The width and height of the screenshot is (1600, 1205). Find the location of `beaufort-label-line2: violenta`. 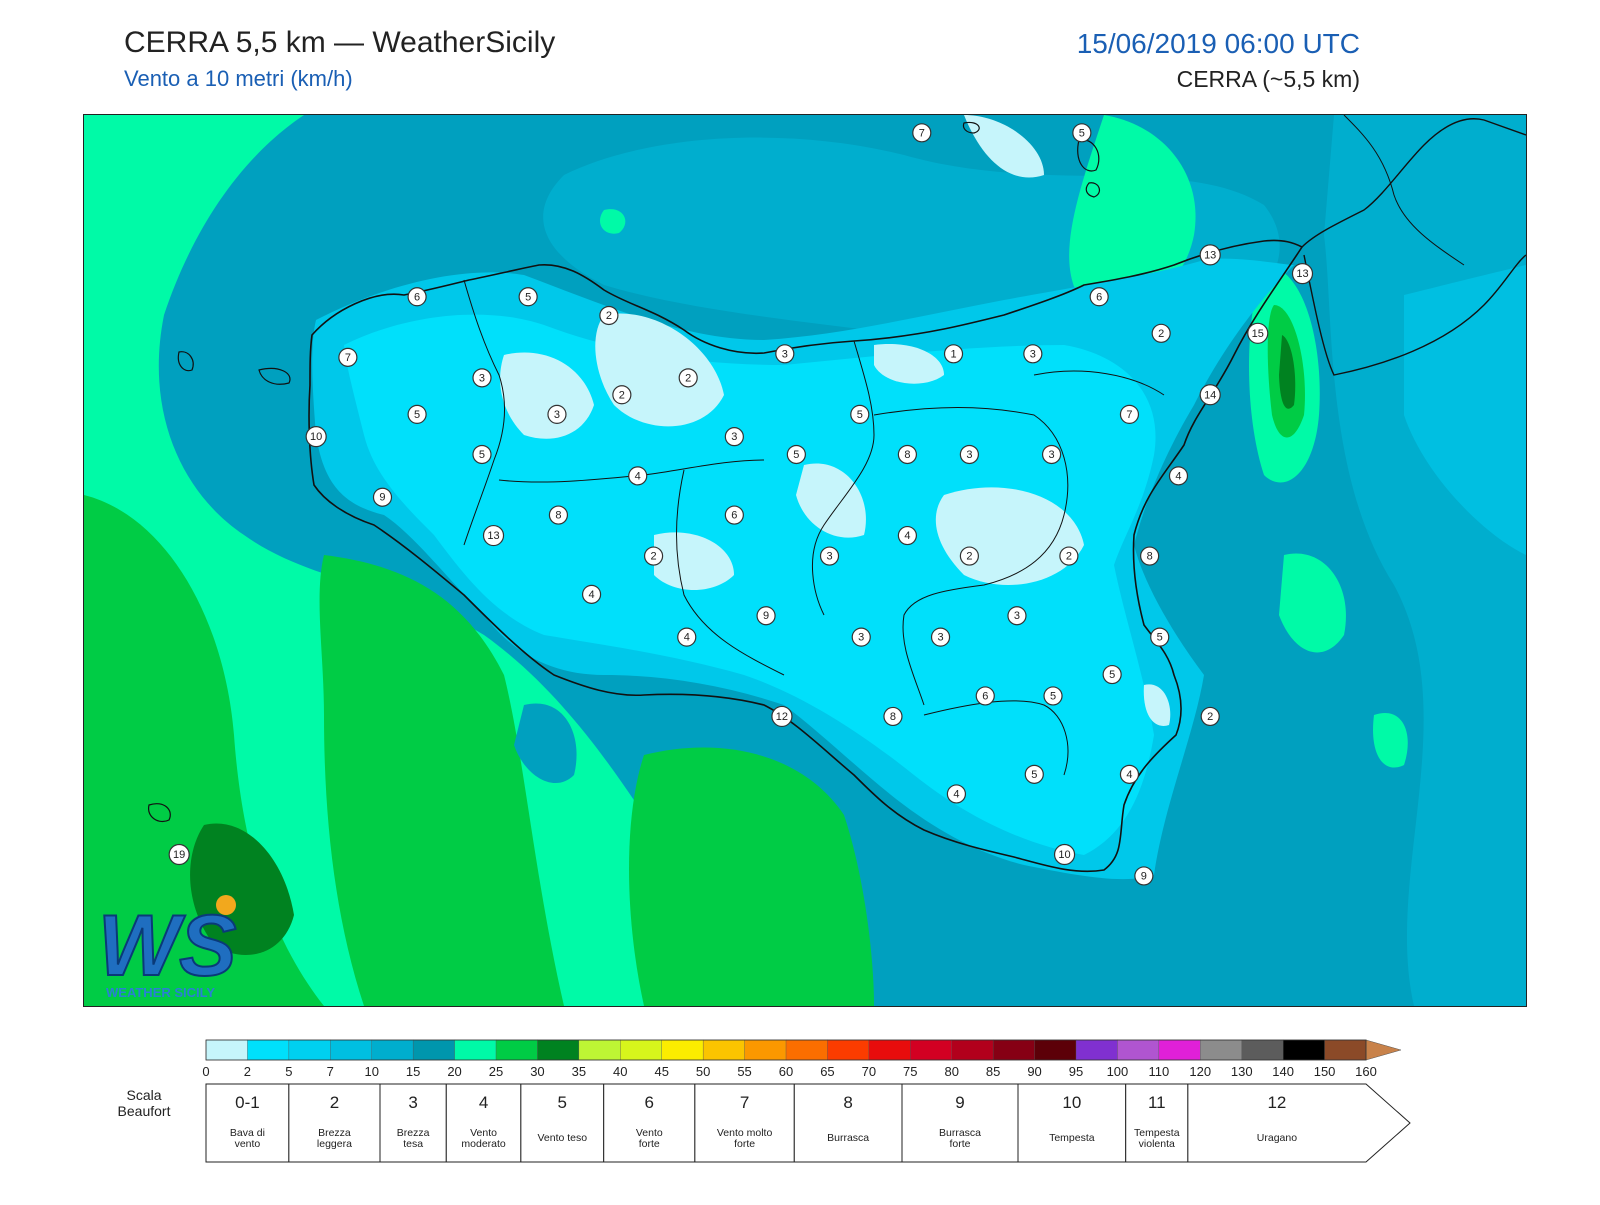

beaufort-label-line2: violenta is located at coordinates (1157, 1144).